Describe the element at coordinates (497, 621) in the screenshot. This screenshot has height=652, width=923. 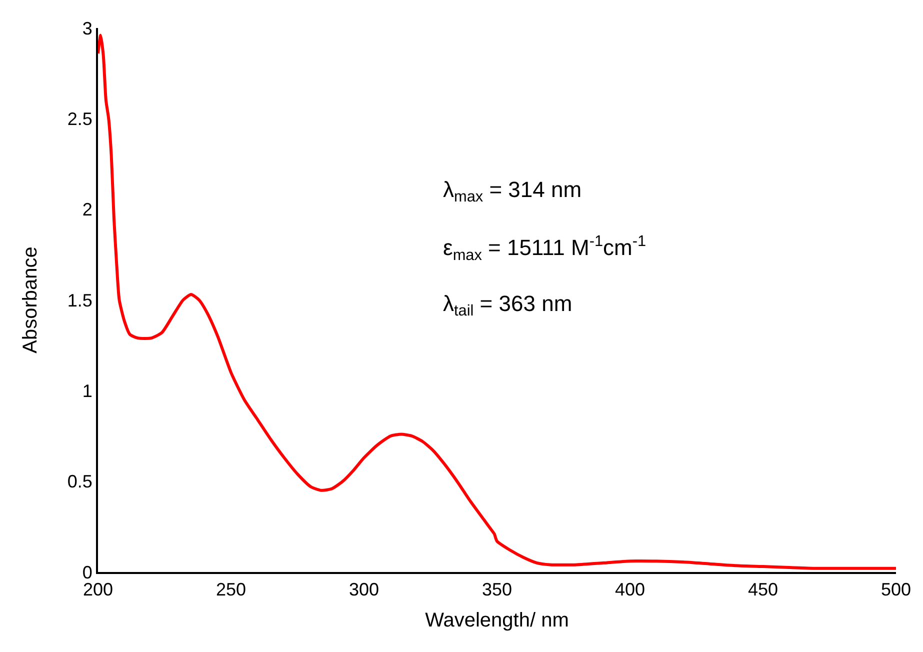
I see `x-axis-title: Wavelength/ nm` at that location.